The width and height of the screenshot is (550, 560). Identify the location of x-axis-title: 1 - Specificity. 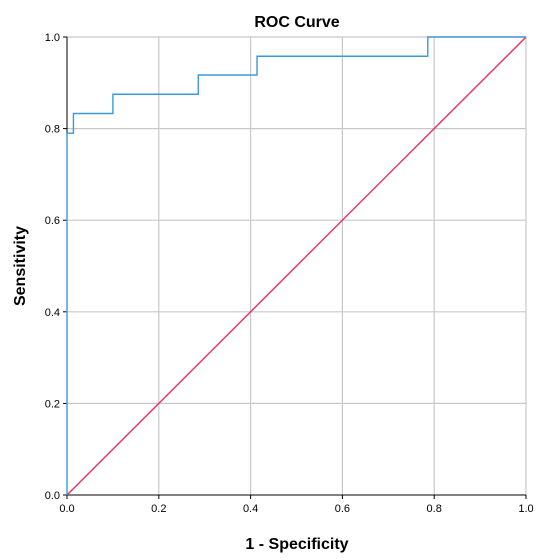
(296, 544).